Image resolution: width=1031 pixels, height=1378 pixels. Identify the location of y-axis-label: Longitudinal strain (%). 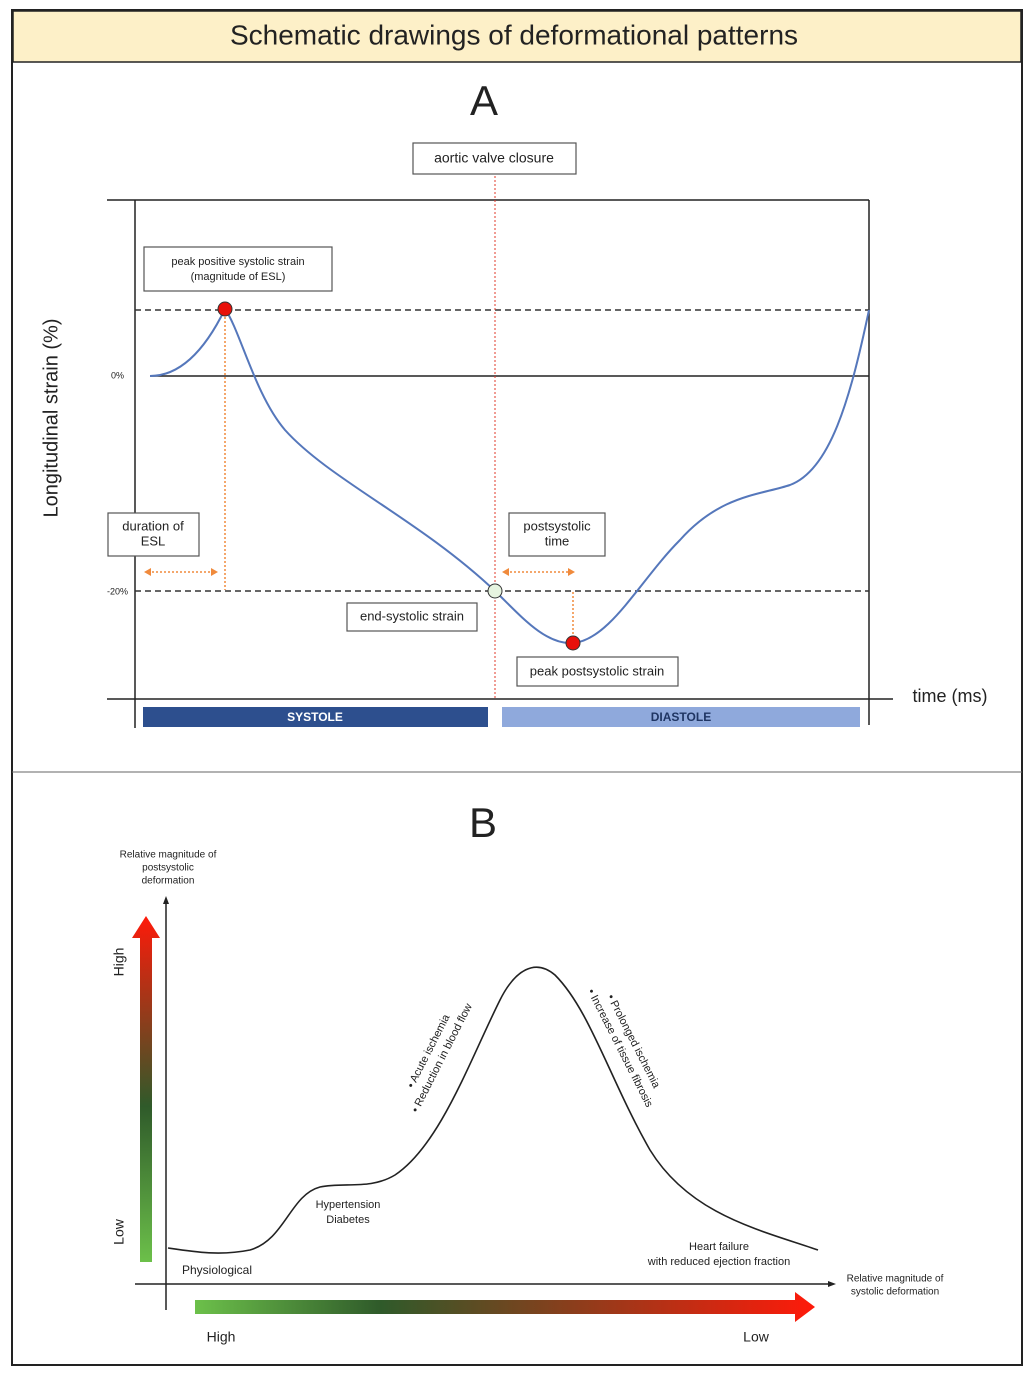
(51, 418).